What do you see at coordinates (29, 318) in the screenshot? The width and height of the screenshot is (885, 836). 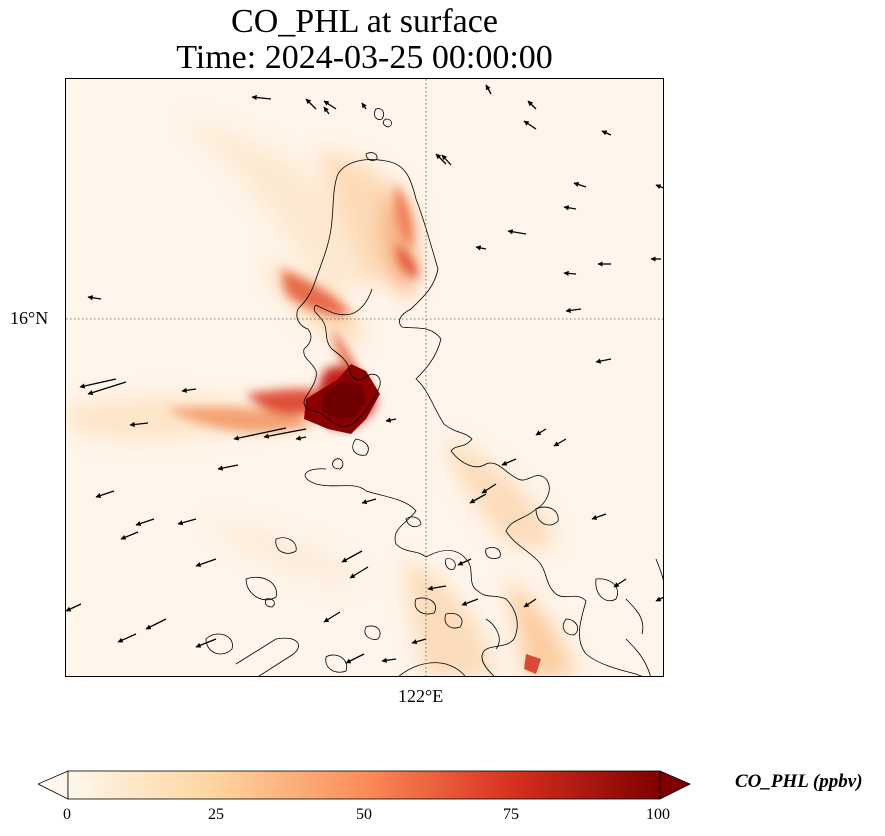 I see `lat-tick-label: 16°N` at bounding box center [29, 318].